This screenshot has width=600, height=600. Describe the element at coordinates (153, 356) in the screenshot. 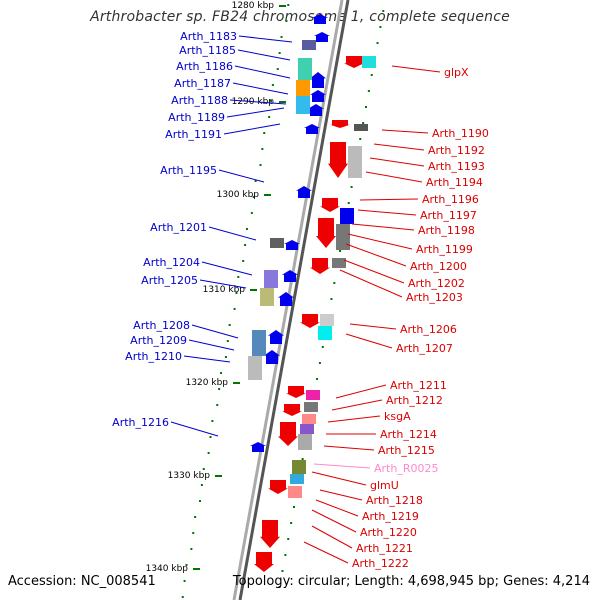

I see `gene-label: Arth_1210` at that location.